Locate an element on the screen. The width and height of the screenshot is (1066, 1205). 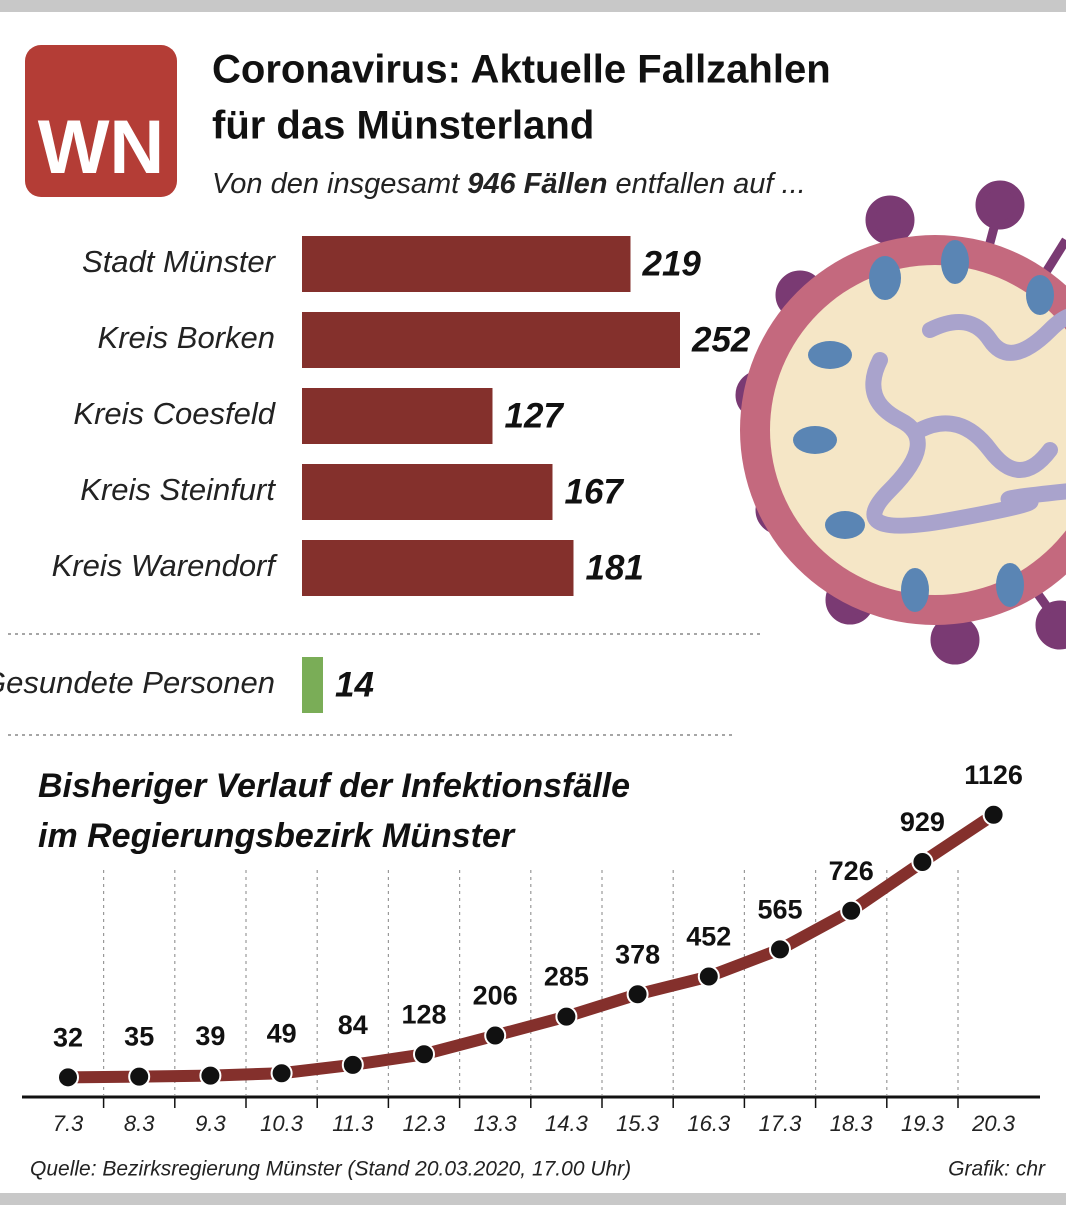
subtitle-total: 946 Fällen is located at coordinates (537, 184).